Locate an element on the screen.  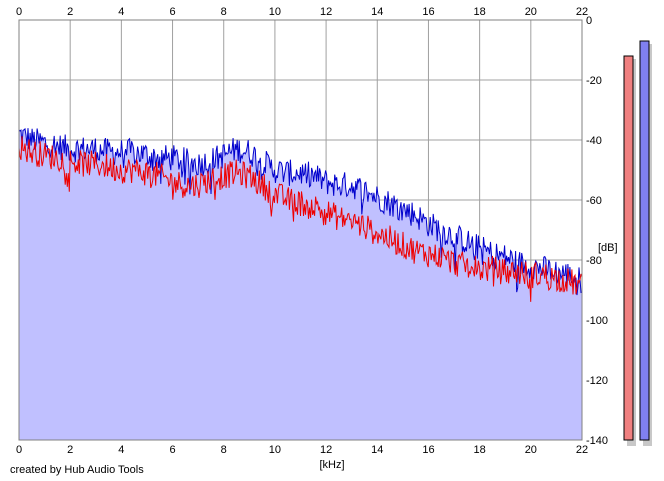
x-tick-label-top: 2 is located at coordinates (70, 12).